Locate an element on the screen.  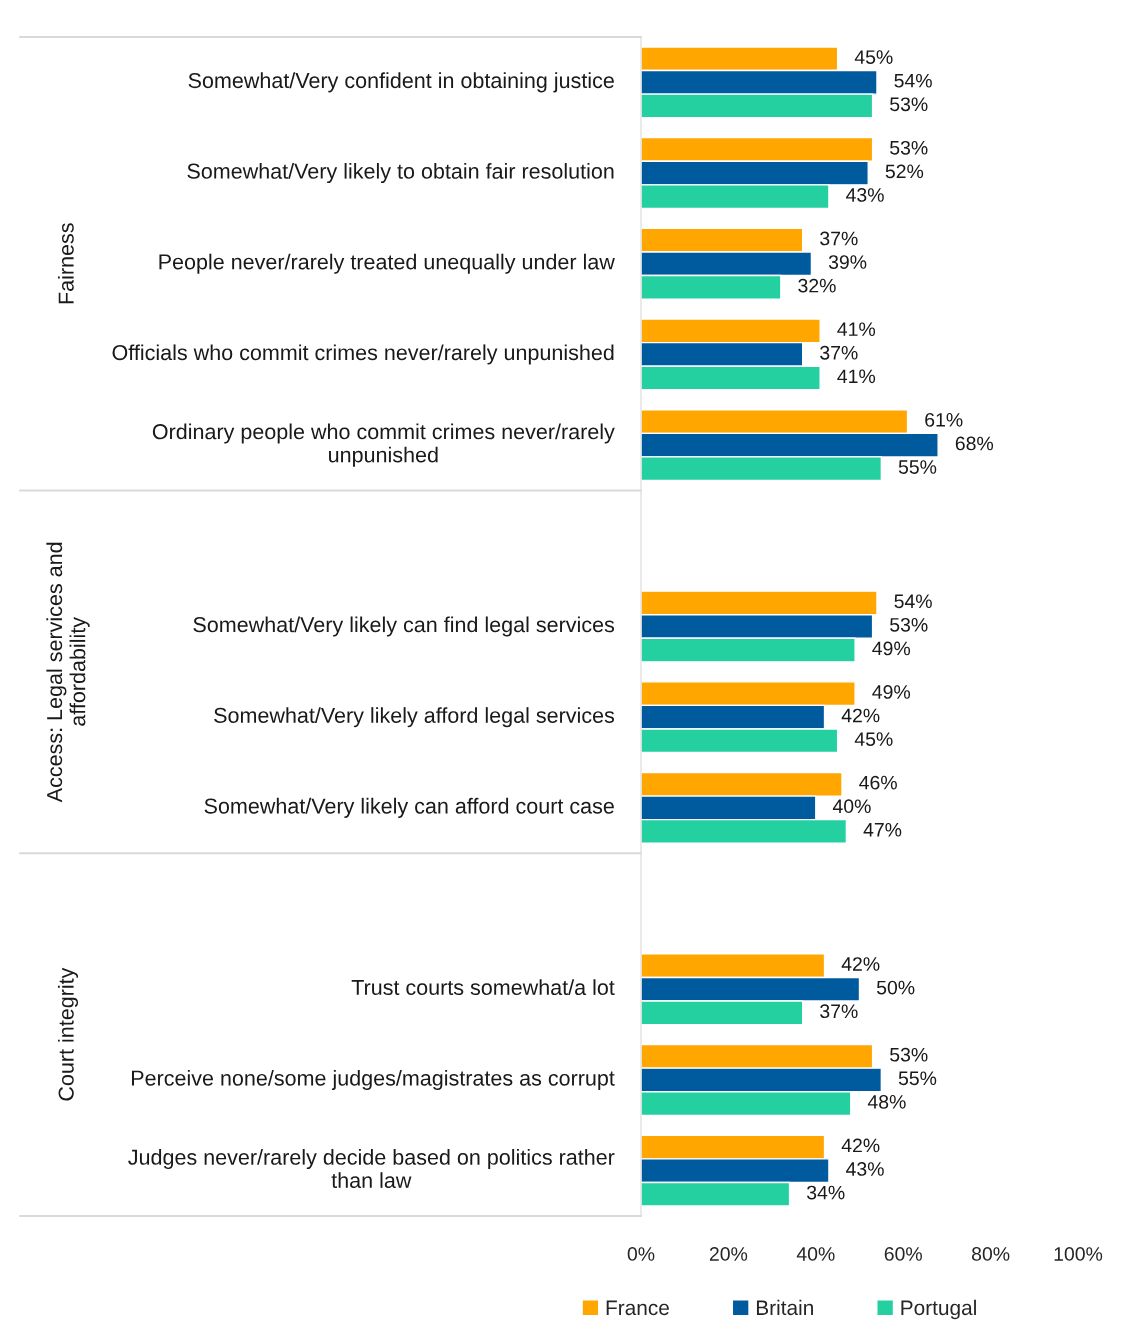
x-tick-label: 40% is located at coordinates (815, 1254).